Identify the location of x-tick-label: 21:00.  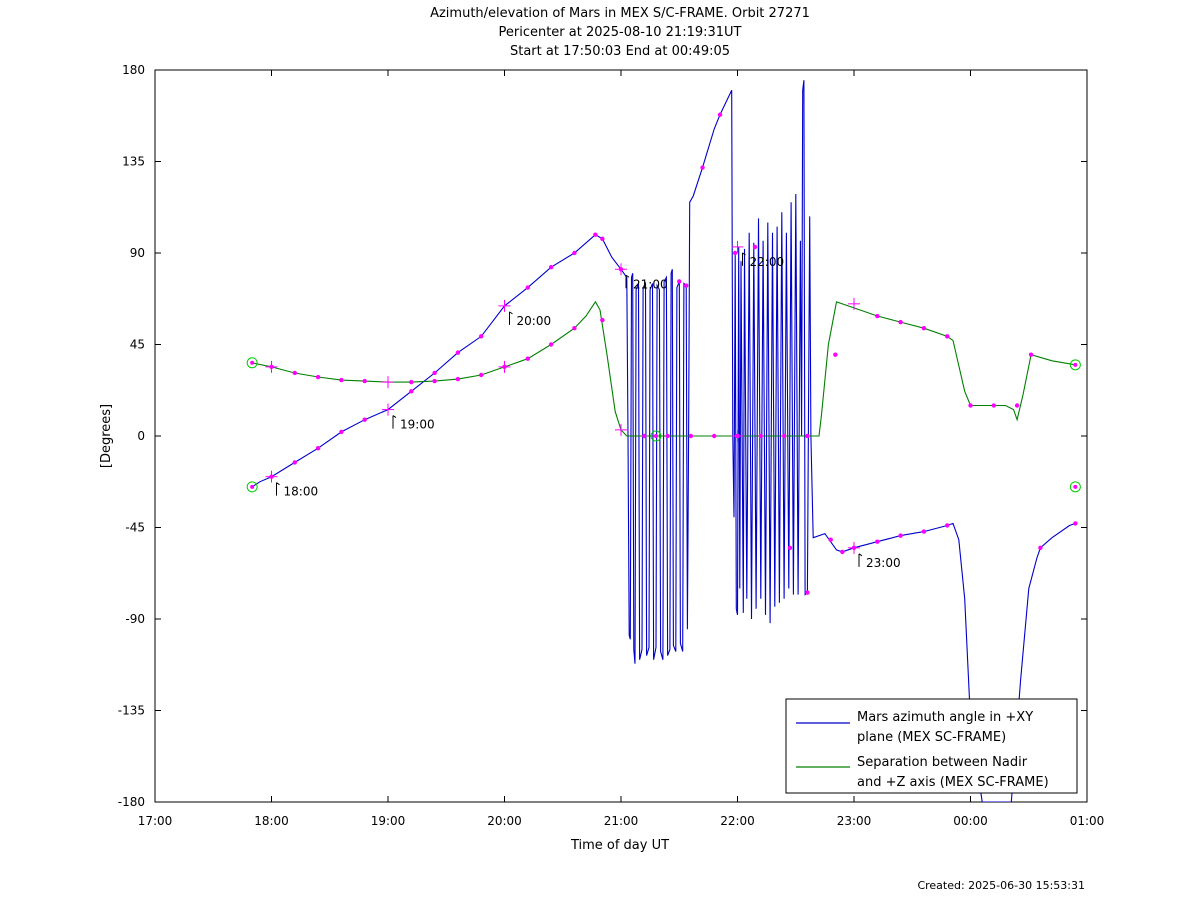
(621, 821).